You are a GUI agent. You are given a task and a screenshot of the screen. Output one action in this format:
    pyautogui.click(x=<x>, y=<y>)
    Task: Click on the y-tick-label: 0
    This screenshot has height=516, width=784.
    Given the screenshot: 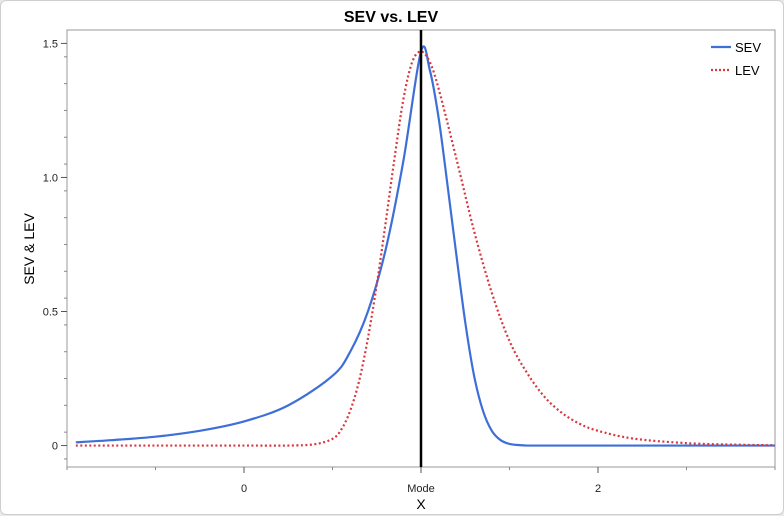 What is the action you would take?
    pyautogui.click(x=55, y=447)
    